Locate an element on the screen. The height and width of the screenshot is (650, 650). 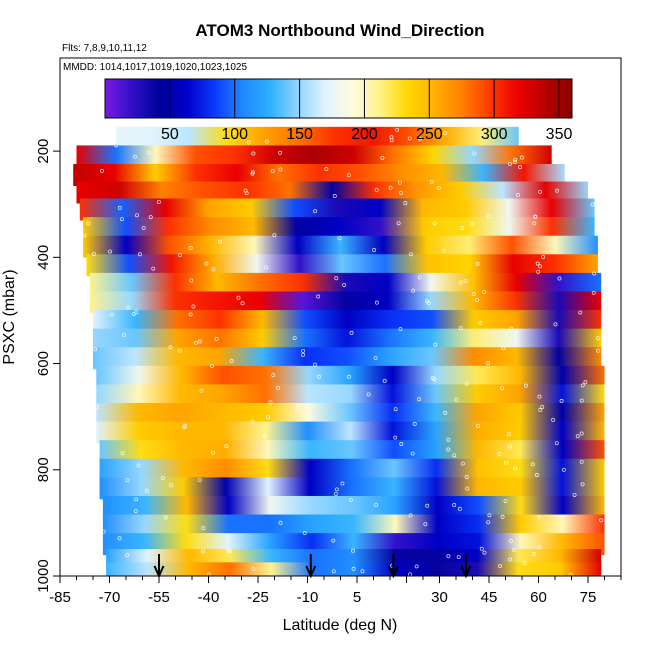
colorbar-tick-label: 100 is located at coordinates (234, 134).